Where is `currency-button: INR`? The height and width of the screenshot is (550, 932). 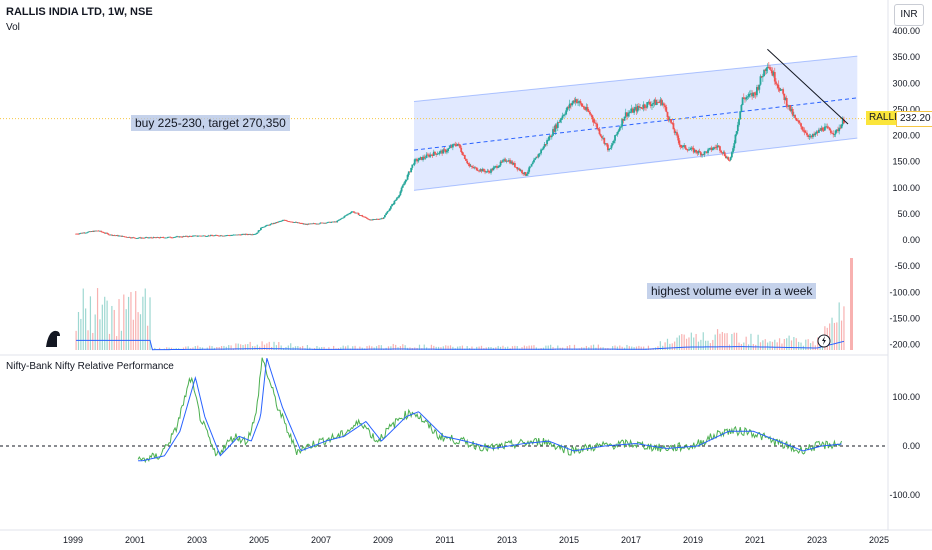
currency-button: INR is located at coordinates (909, 15).